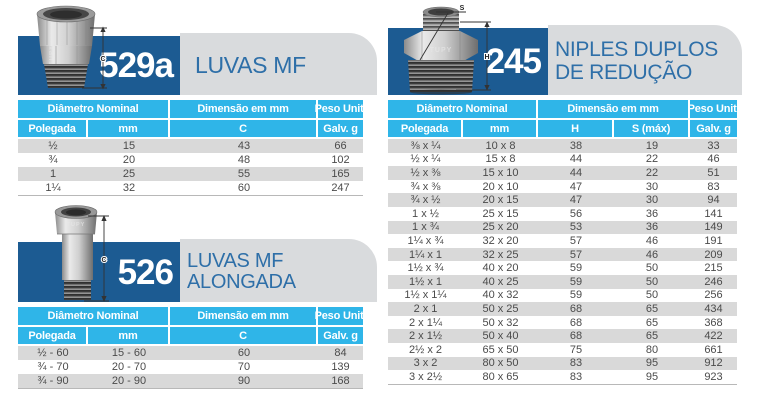 The image size is (769, 417). I want to click on table-cell: 36, so click(652, 213).